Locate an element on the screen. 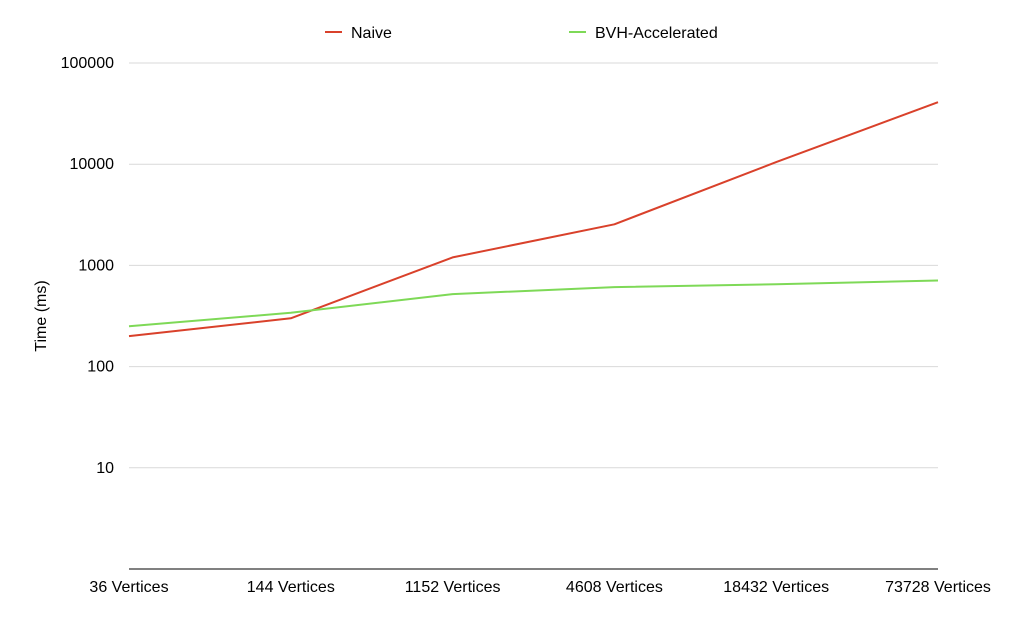 This screenshot has width=1024, height=621. x-tick-label: 73728 Vertices is located at coordinates (938, 587).